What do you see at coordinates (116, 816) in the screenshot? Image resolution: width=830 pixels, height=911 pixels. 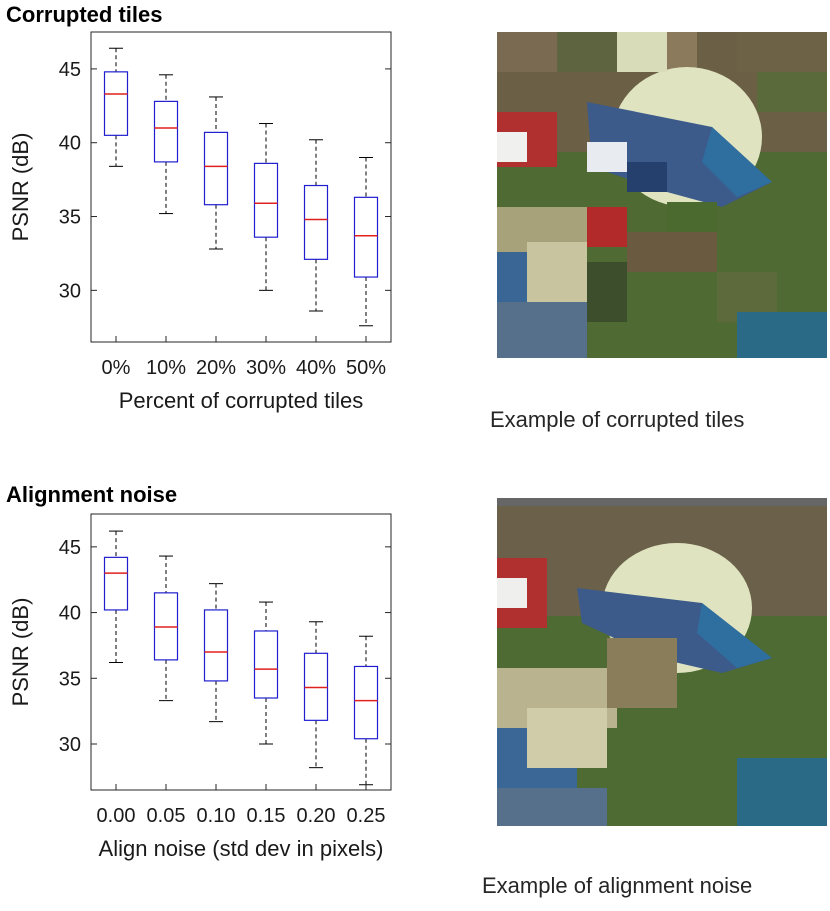 I see `x-tick-label: 0.00` at bounding box center [116, 816].